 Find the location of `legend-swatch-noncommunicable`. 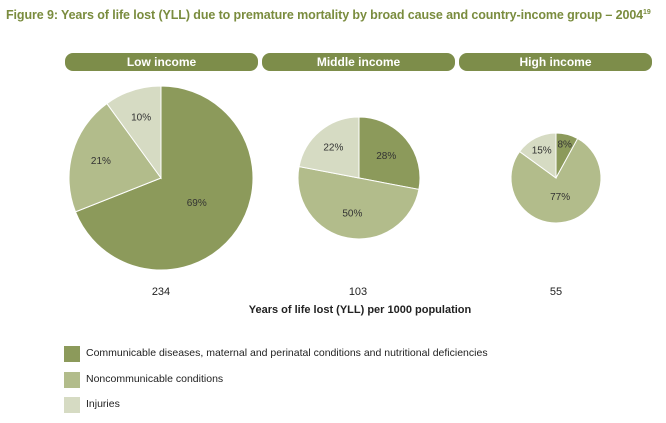

legend-swatch-noncommunicable is located at coordinates (72, 380).